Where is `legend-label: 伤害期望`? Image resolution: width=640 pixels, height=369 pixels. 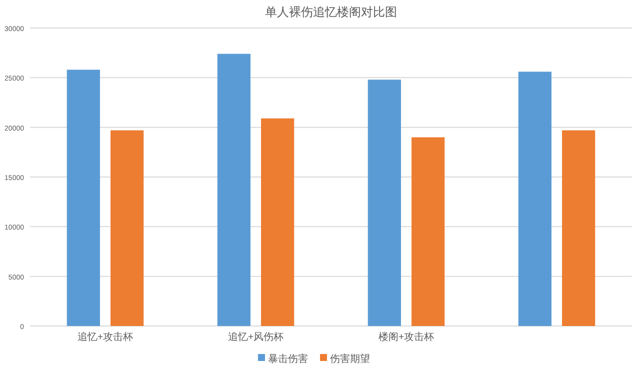 legend-label: 伤害期望 is located at coordinates (350, 359).